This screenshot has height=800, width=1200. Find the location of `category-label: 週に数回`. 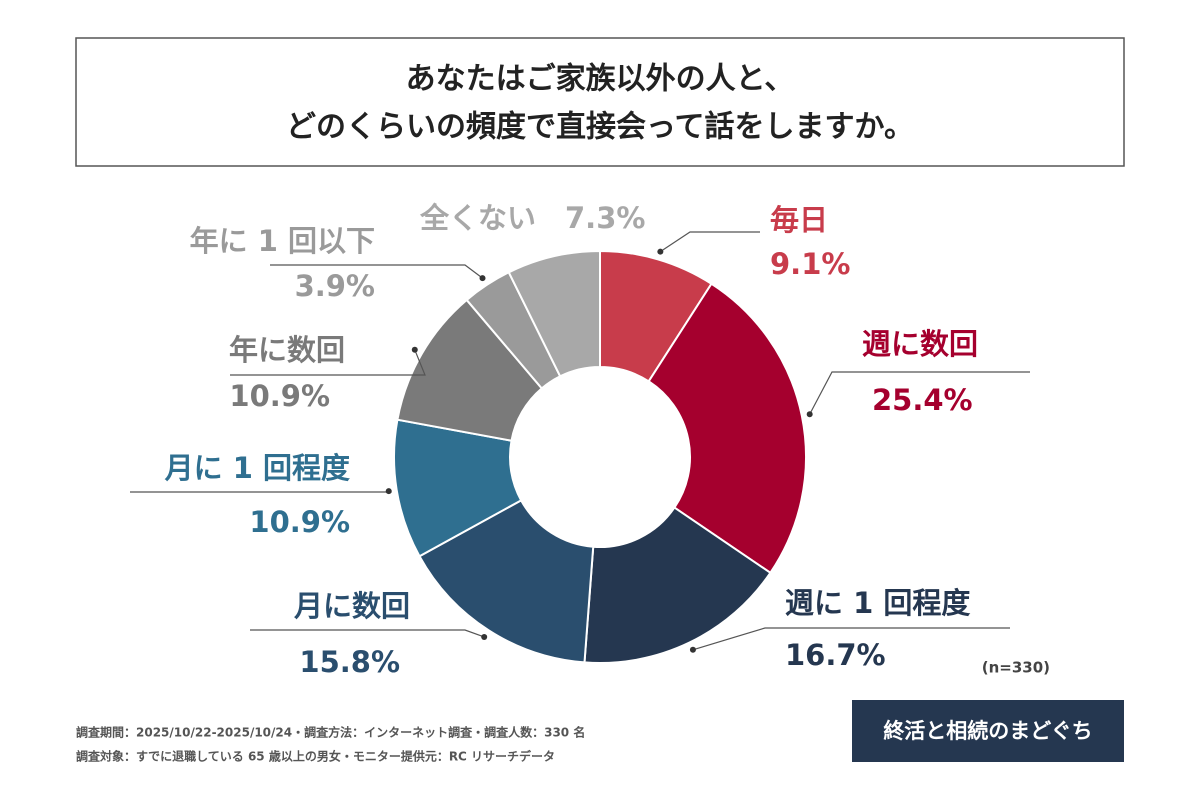

category-label: 週に数回 is located at coordinates (920, 344).